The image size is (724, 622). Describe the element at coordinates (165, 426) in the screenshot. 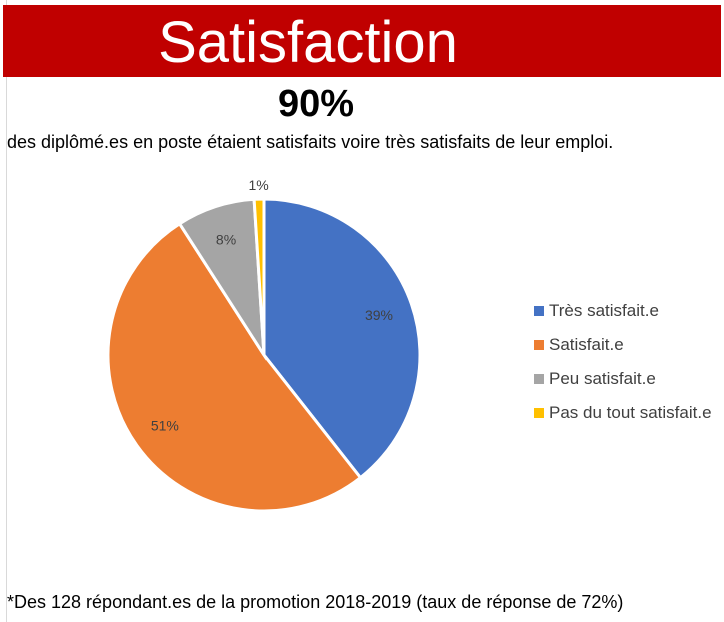

I see `pie-data-label-1: 51%` at that location.